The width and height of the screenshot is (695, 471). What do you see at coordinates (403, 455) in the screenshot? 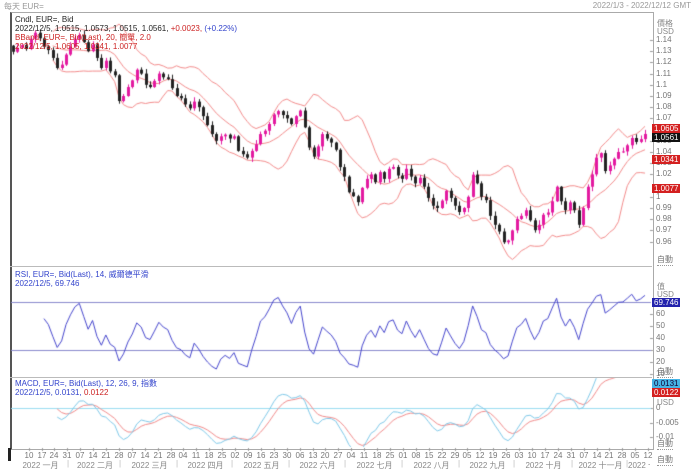
I see `x-axis-day-label: 01` at bounding box center [403, 455].